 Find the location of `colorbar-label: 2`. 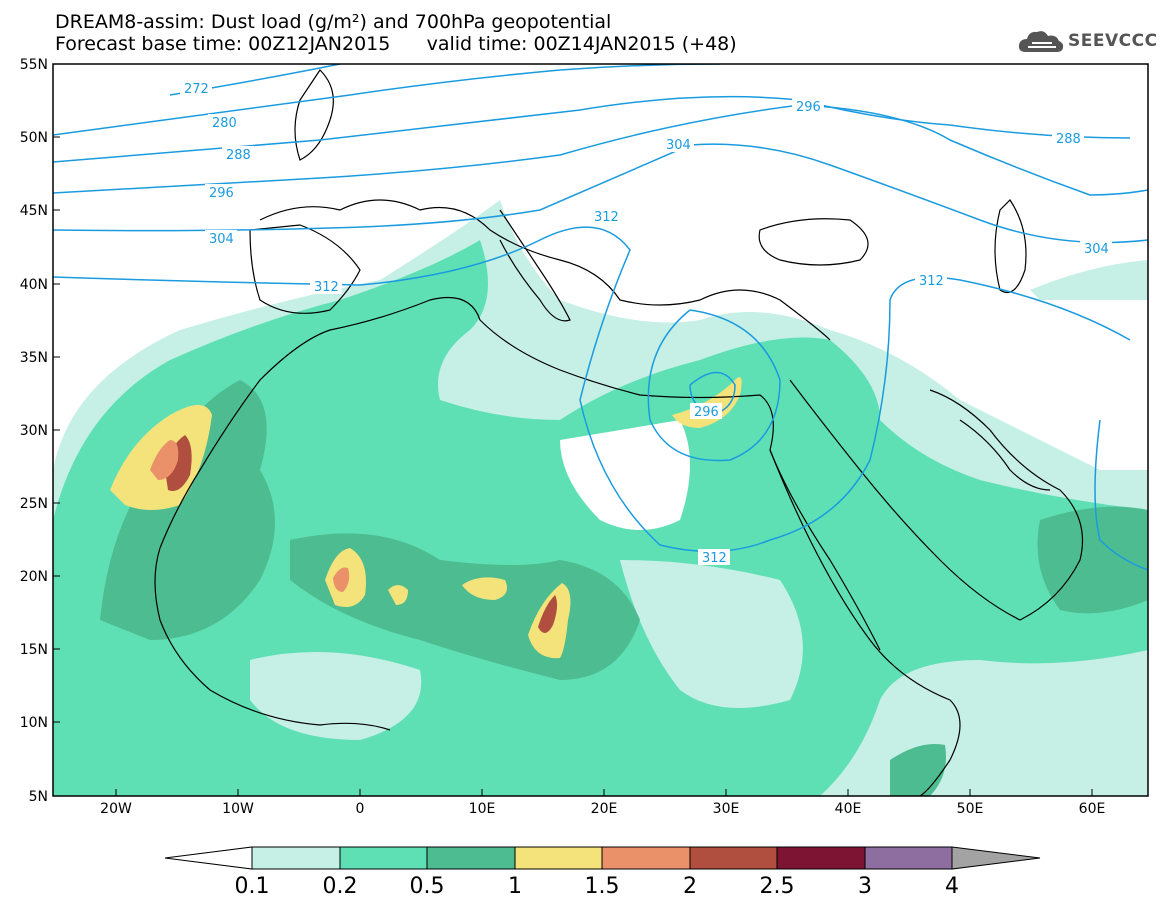

colorbar-label: 2 is located at coordinates (690, 886).